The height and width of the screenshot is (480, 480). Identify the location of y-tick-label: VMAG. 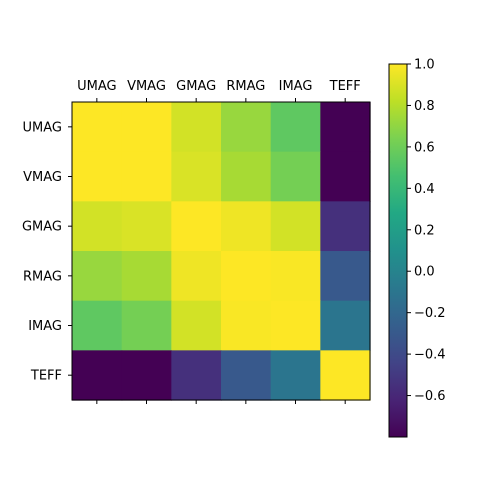
(42, 177).